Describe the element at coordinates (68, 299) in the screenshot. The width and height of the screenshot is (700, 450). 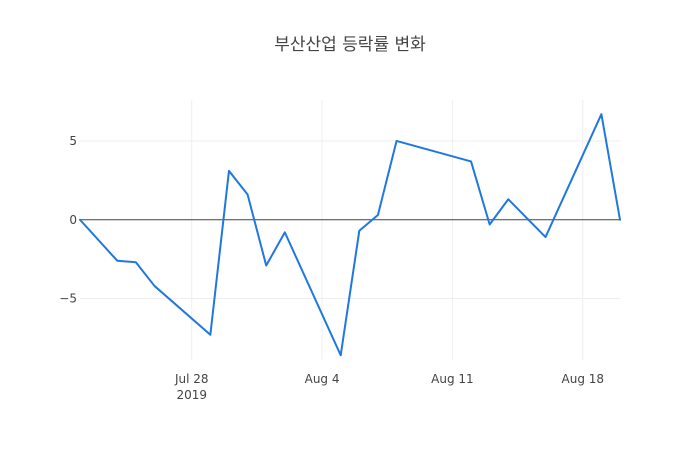
I see `y-tick-label: −5` at that location.